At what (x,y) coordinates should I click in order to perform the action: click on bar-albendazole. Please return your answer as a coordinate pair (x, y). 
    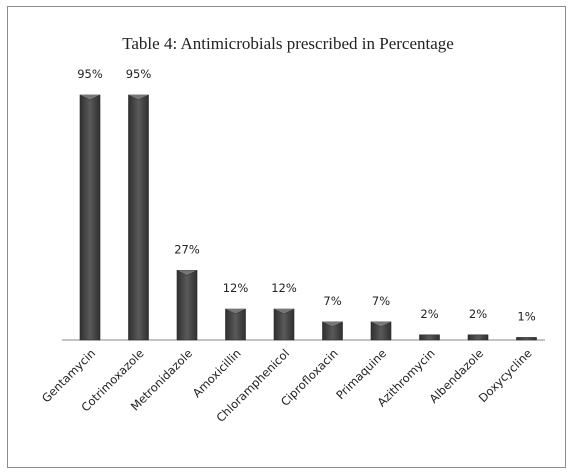
    Looking at the image, I should click on (478, 337).